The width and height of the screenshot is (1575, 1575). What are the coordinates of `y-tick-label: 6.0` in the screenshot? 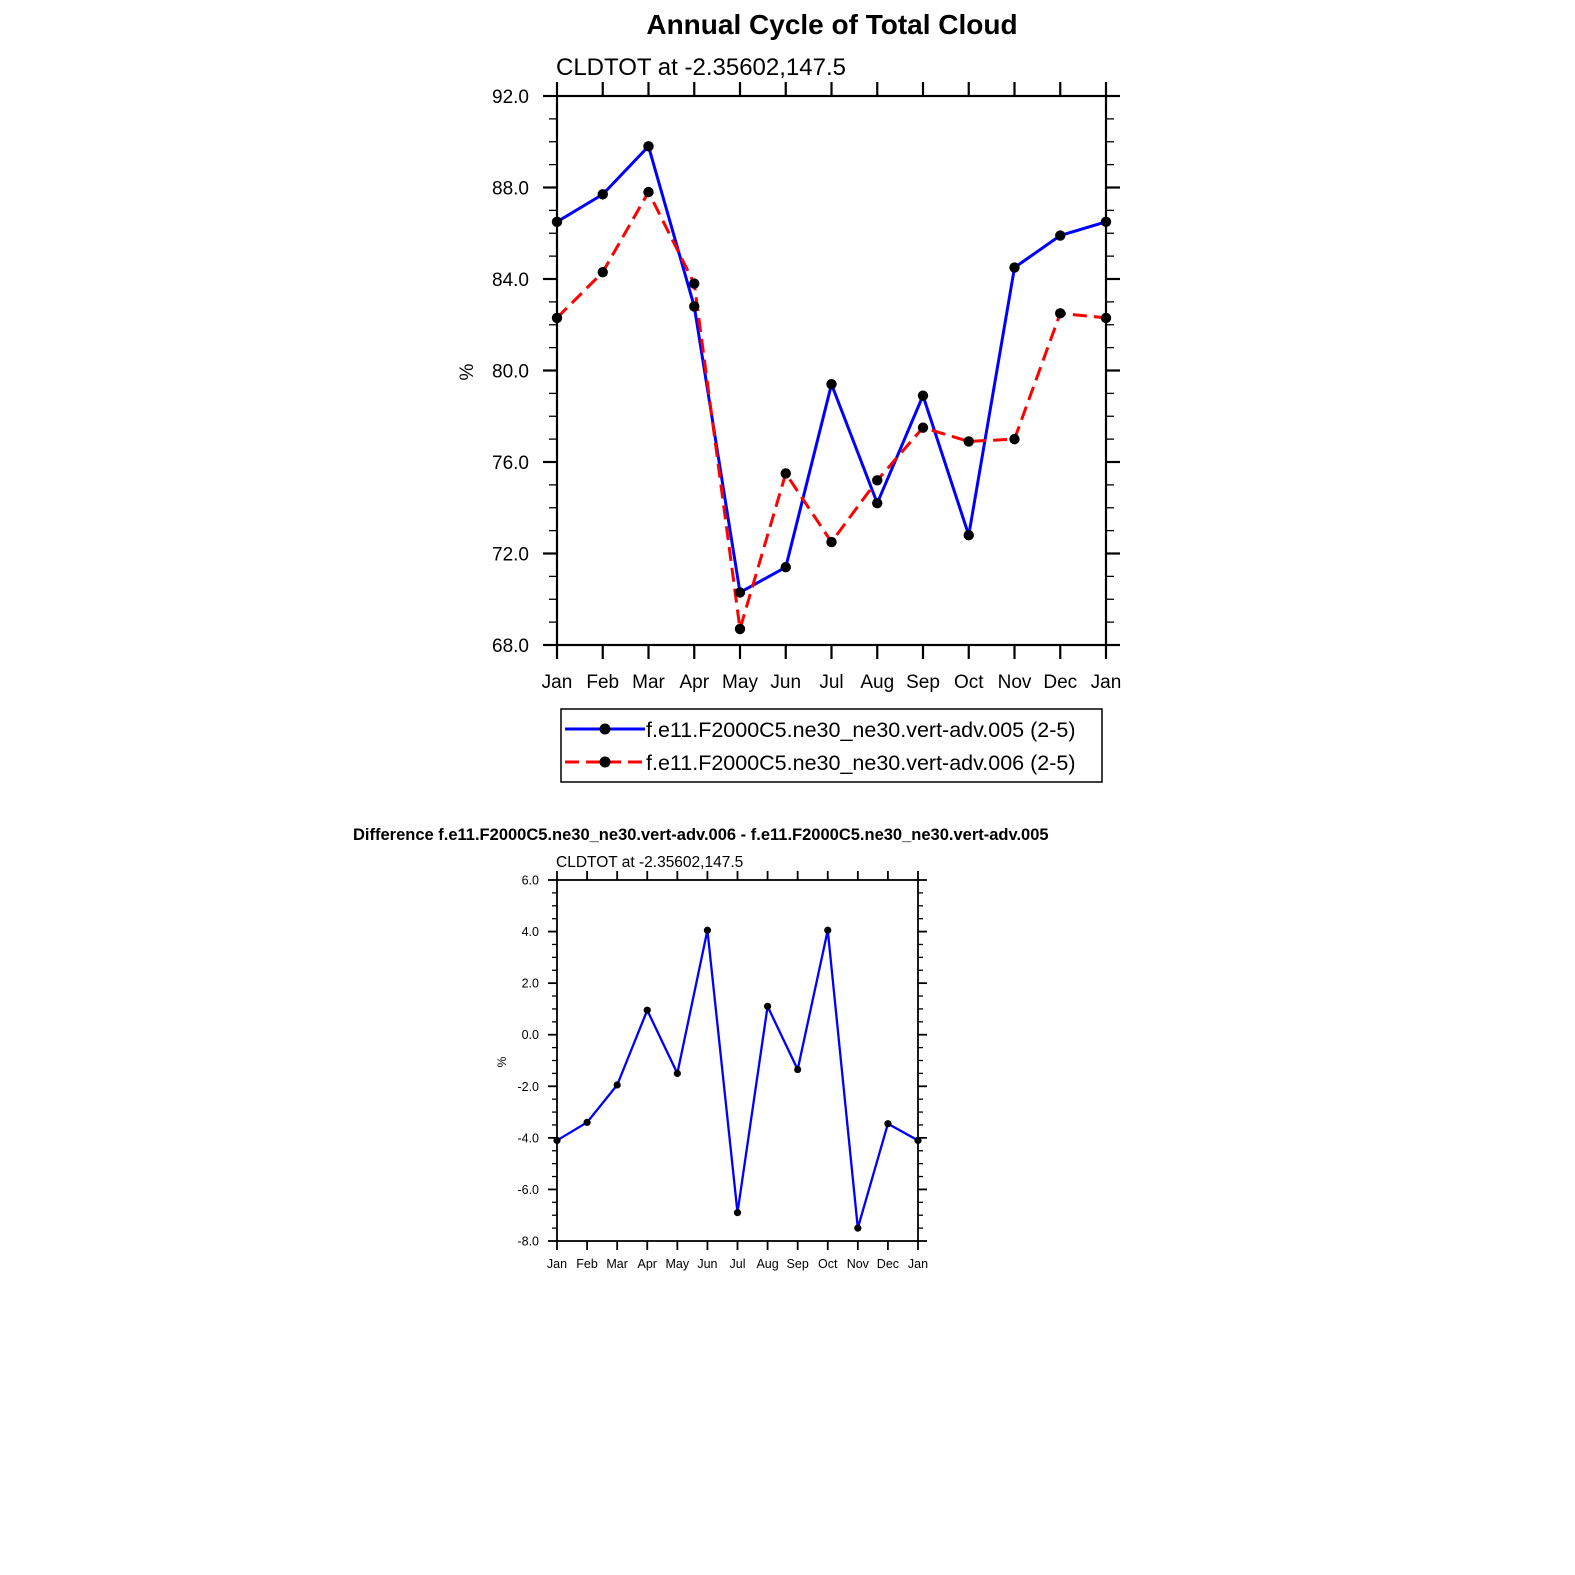 It's located at (530, 881).